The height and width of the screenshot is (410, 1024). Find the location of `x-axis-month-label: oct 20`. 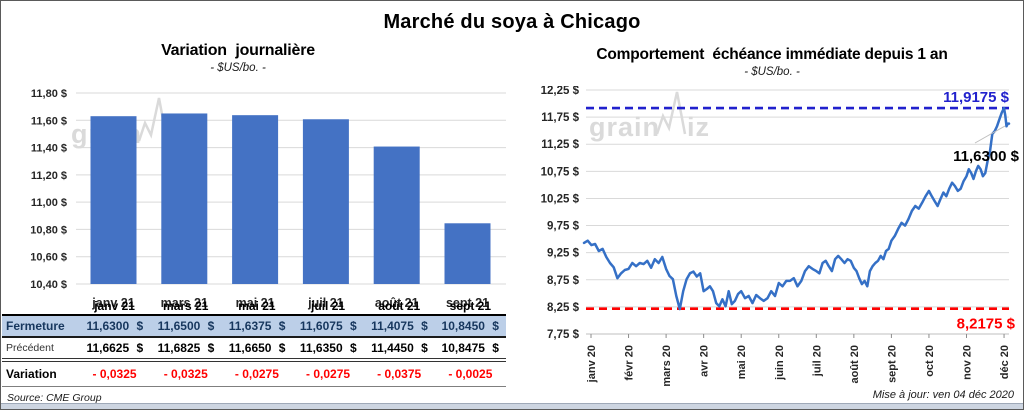

x-axis-month-label: oct 20 is located at coordinates (930, 361).